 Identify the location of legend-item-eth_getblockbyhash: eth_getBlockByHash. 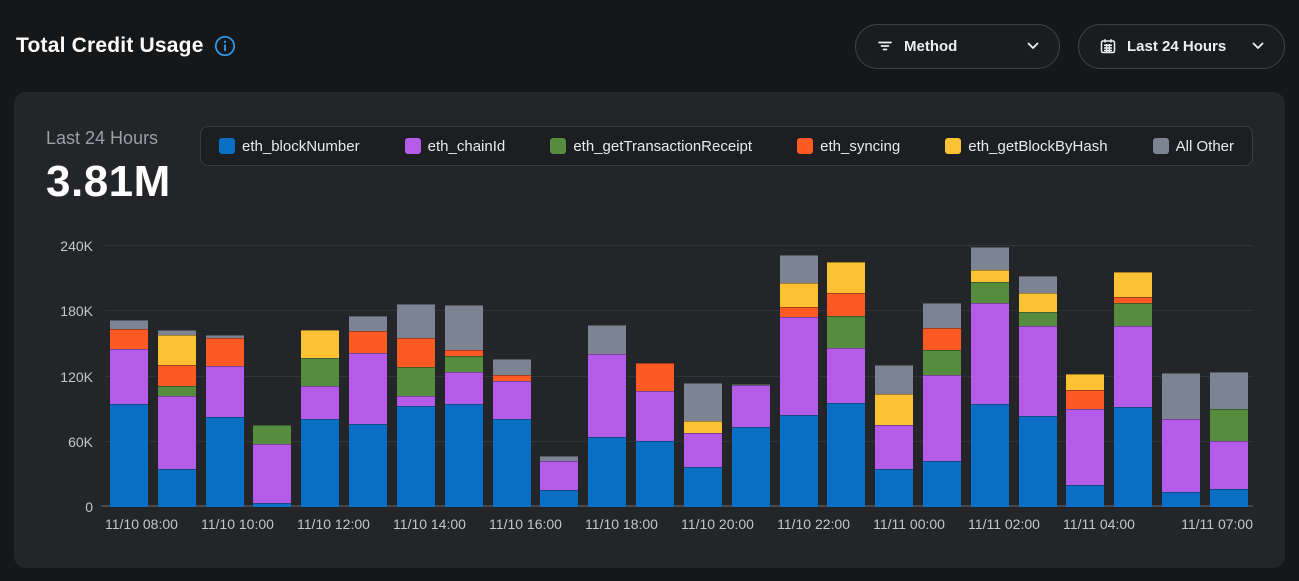
(1026, 146).